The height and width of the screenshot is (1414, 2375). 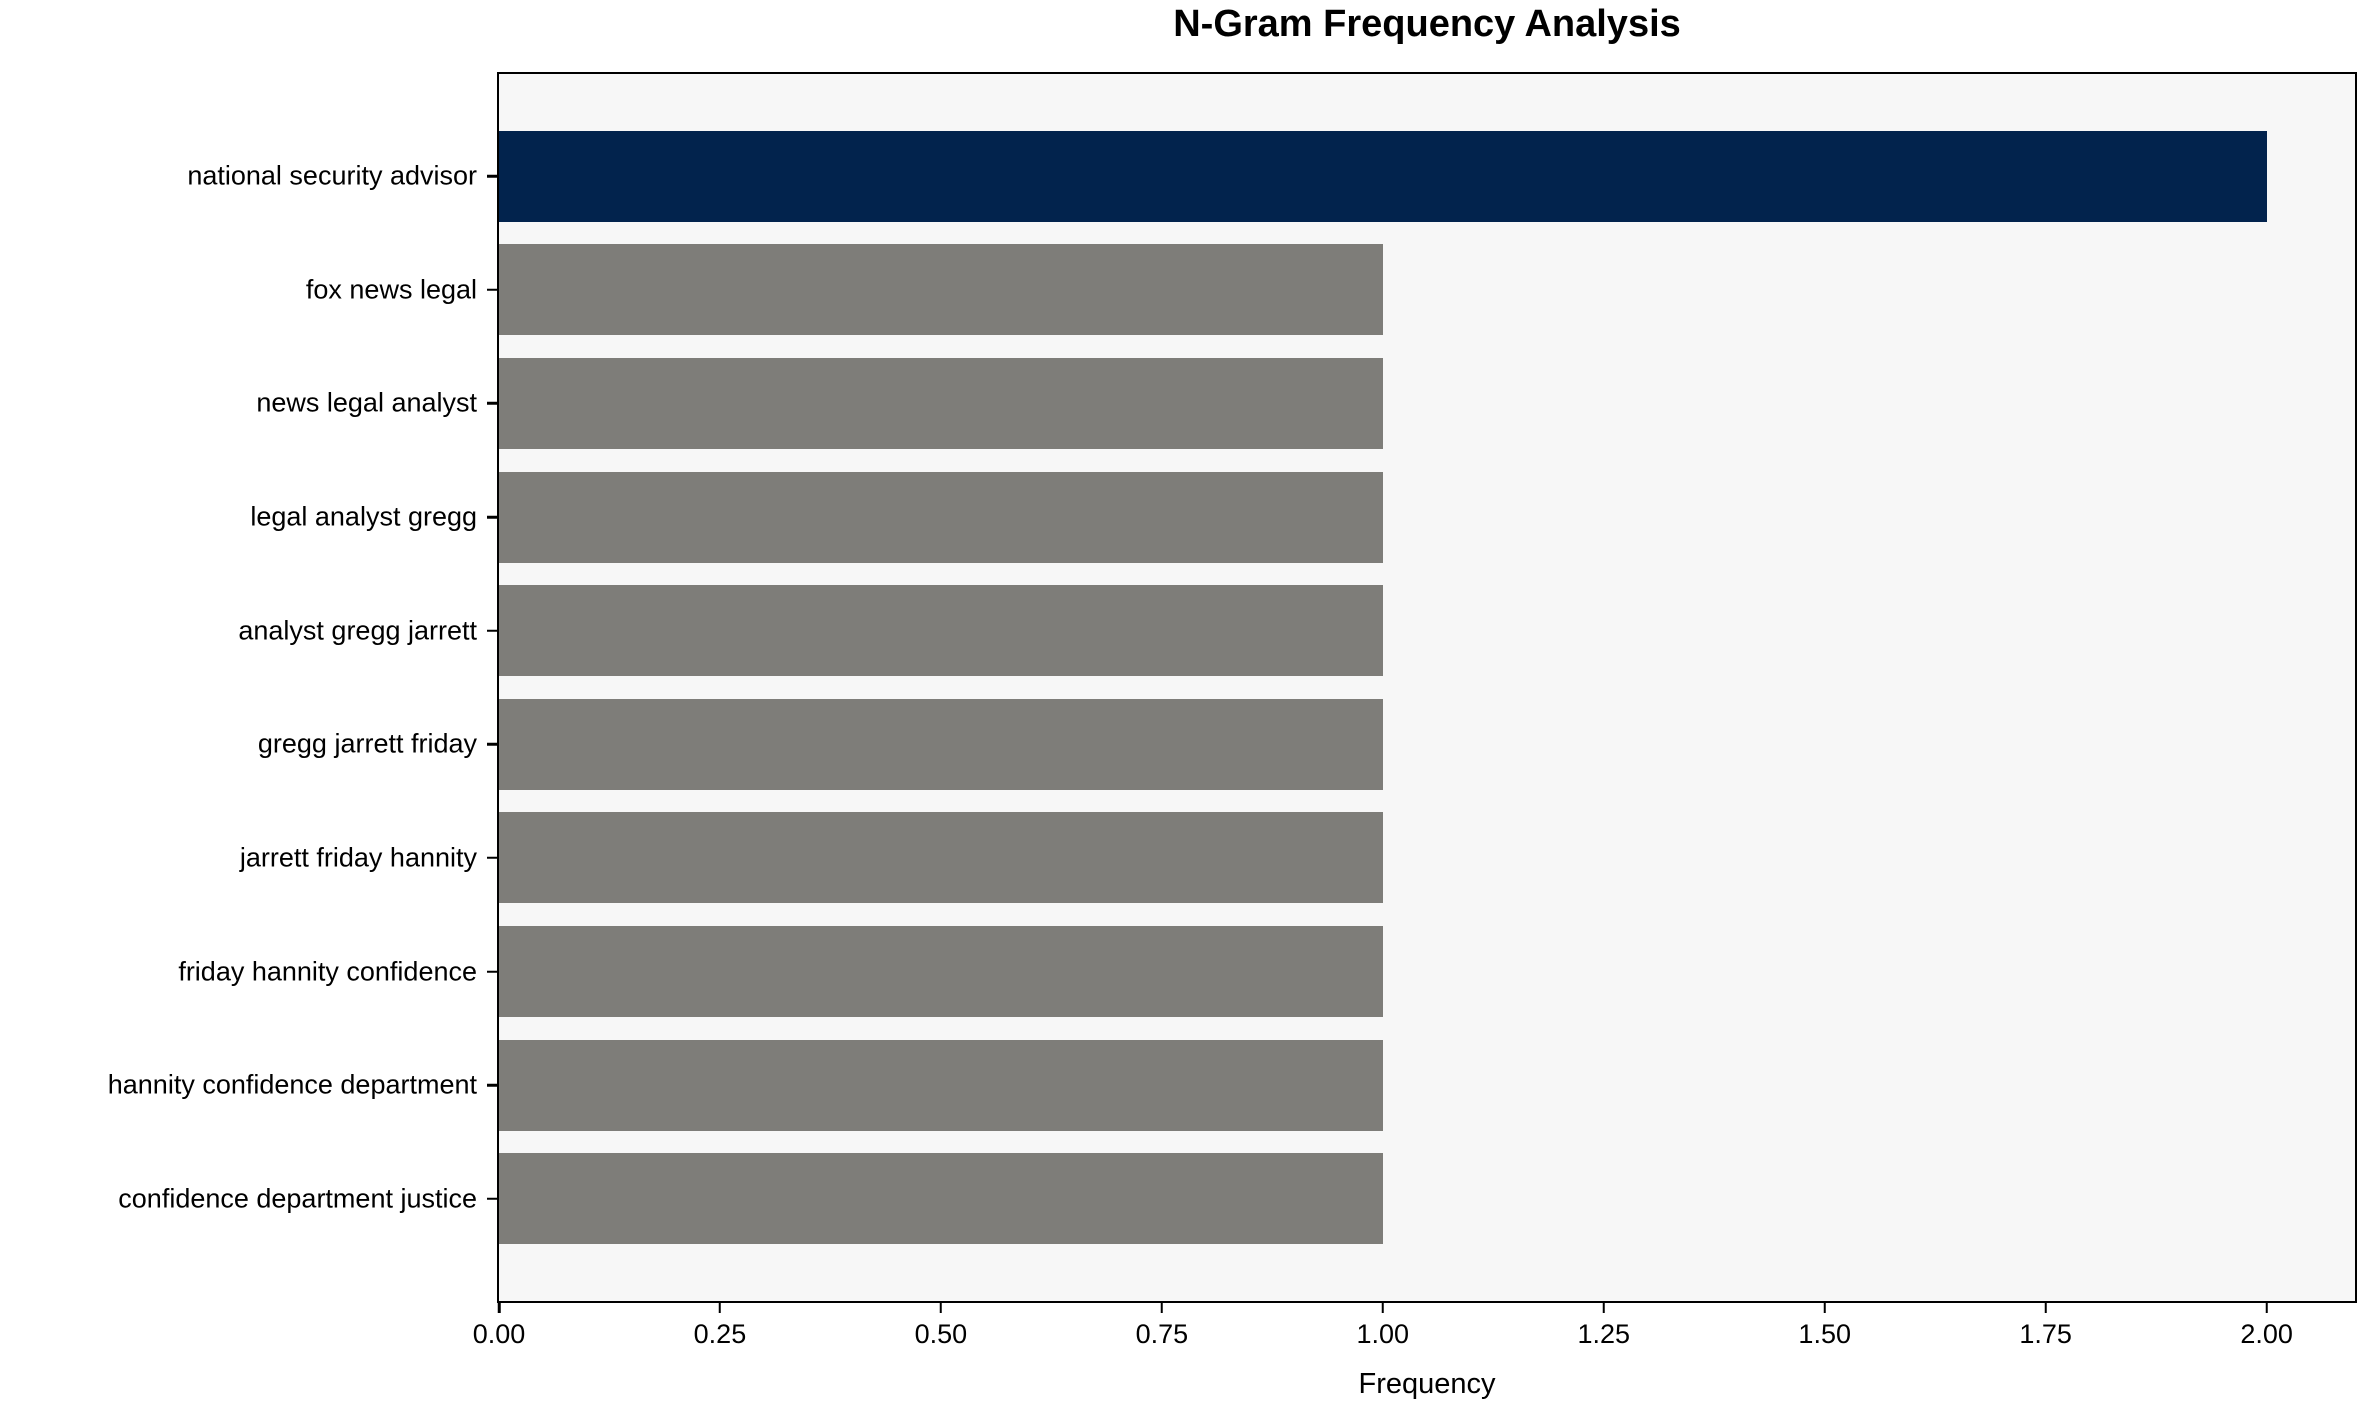 What do you see at coordinates (941, 517) in the screenshot?
I see `bar-legal-analyst-gregg` at bounding box center [941, 517].